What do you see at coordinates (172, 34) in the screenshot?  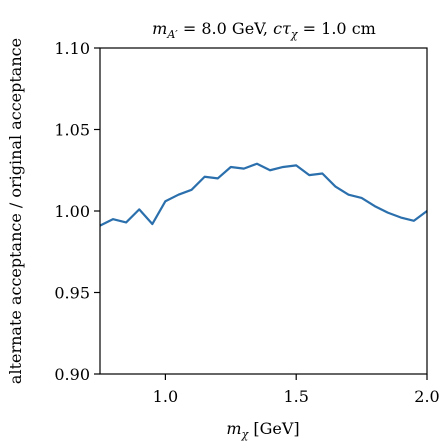 I see `title-m-sub: A′` at bounding box center [172, 34].